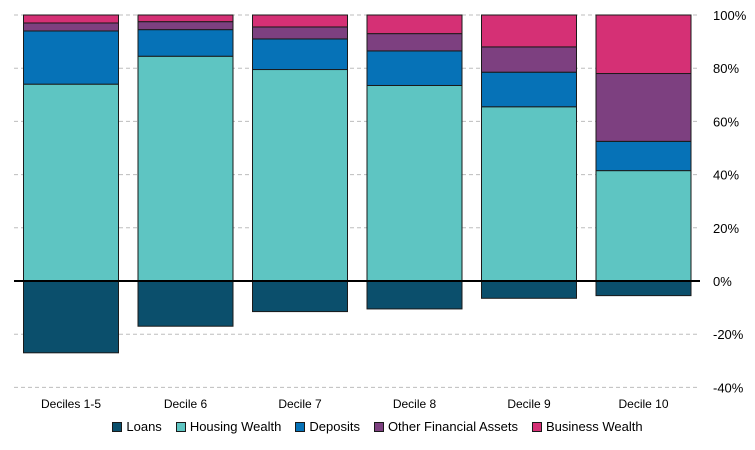 Image resolution: width=755 pixels, height=450 pixels. I want to click on legend-label: Other Financial Assets, so click(452, 426).